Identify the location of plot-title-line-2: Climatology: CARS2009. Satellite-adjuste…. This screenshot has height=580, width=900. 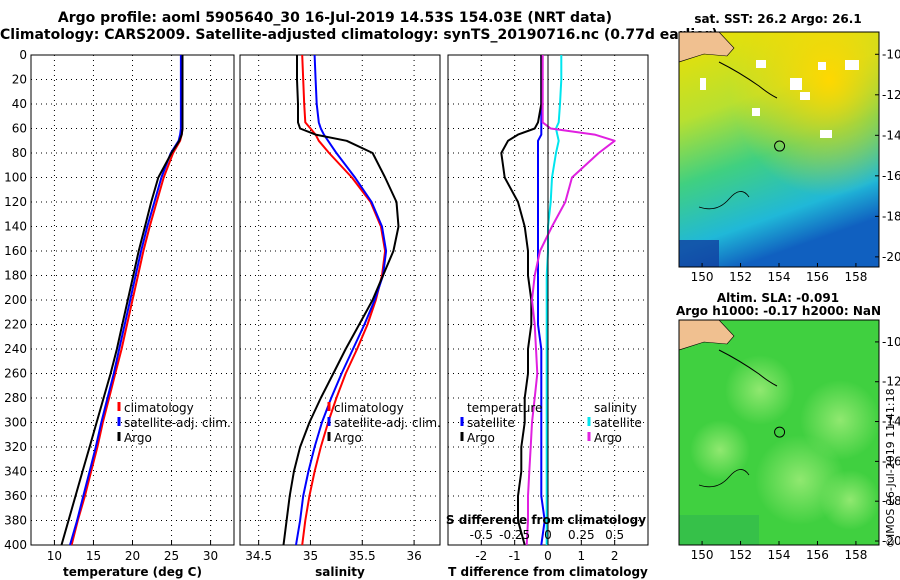
(359, 35).